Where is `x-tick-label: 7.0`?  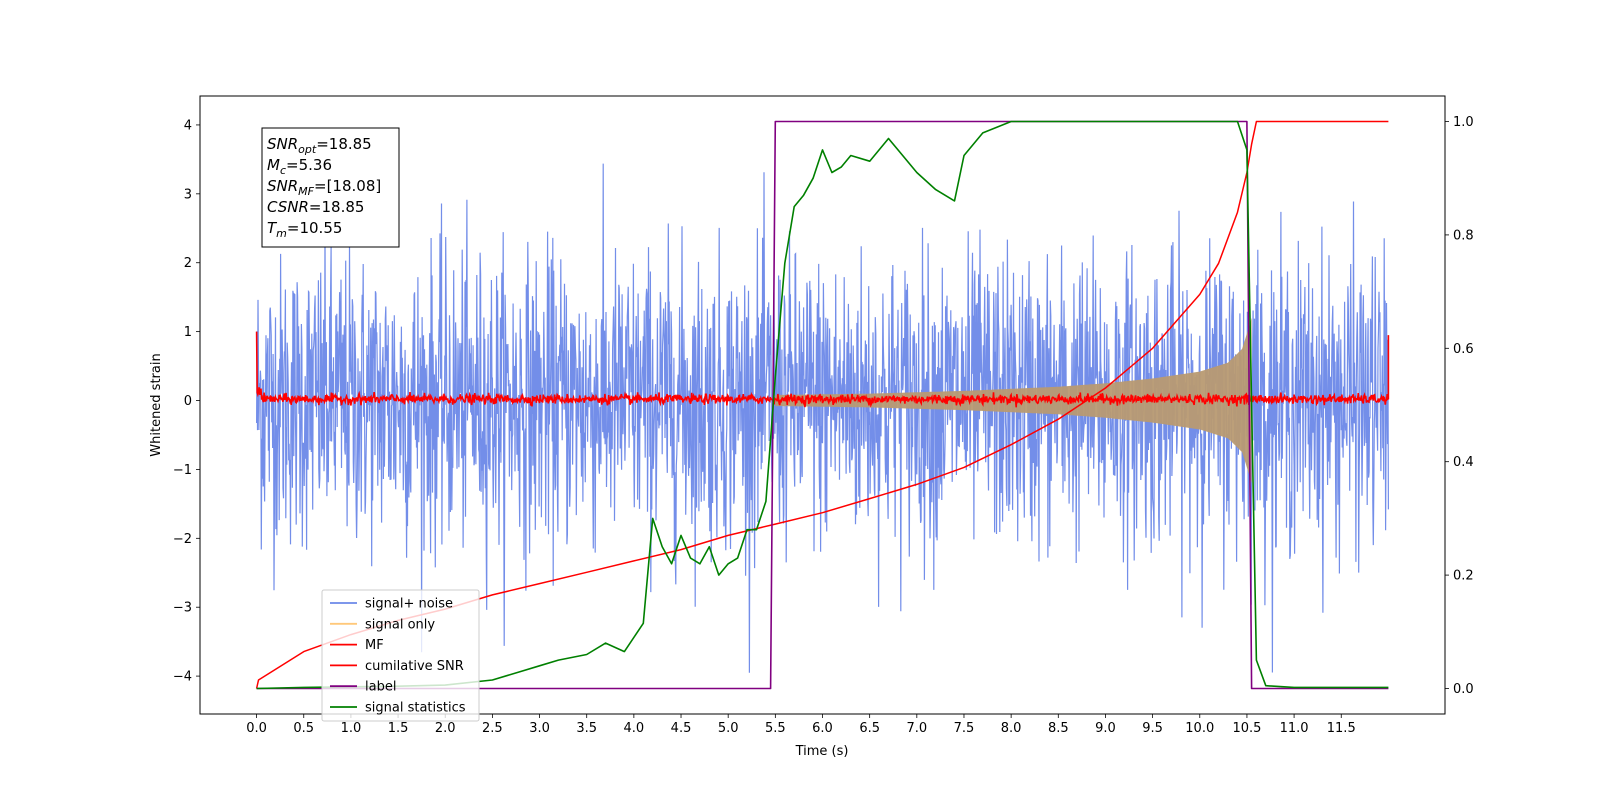
x-tick-label: 7.0 is located at coordinates (916, 728).